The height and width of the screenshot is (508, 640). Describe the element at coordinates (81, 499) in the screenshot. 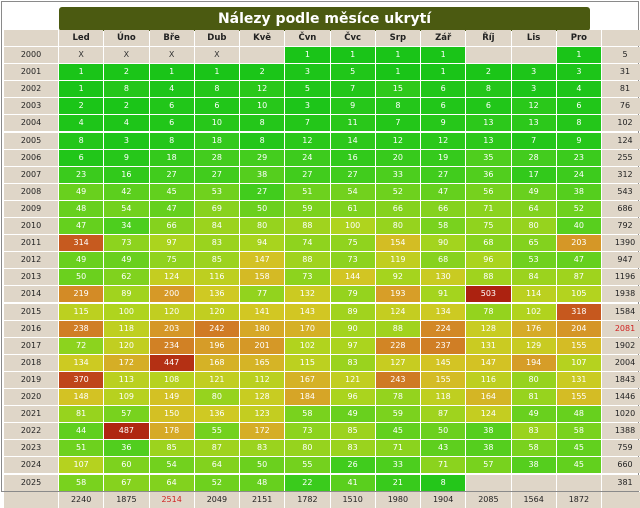

I see `column-total: 2240` at that location.